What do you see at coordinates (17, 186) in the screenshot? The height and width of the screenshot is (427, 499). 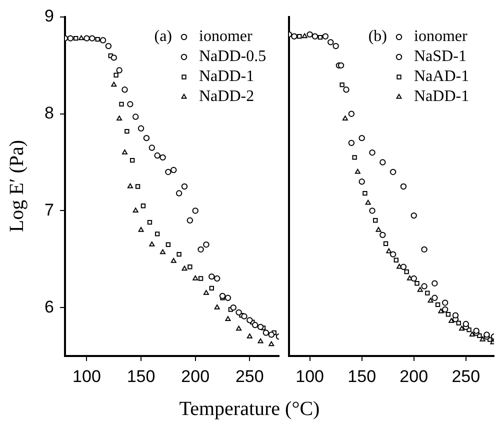 I see `y-axis-title: Log E′ (Pa)` at bounding box center [17, 186].